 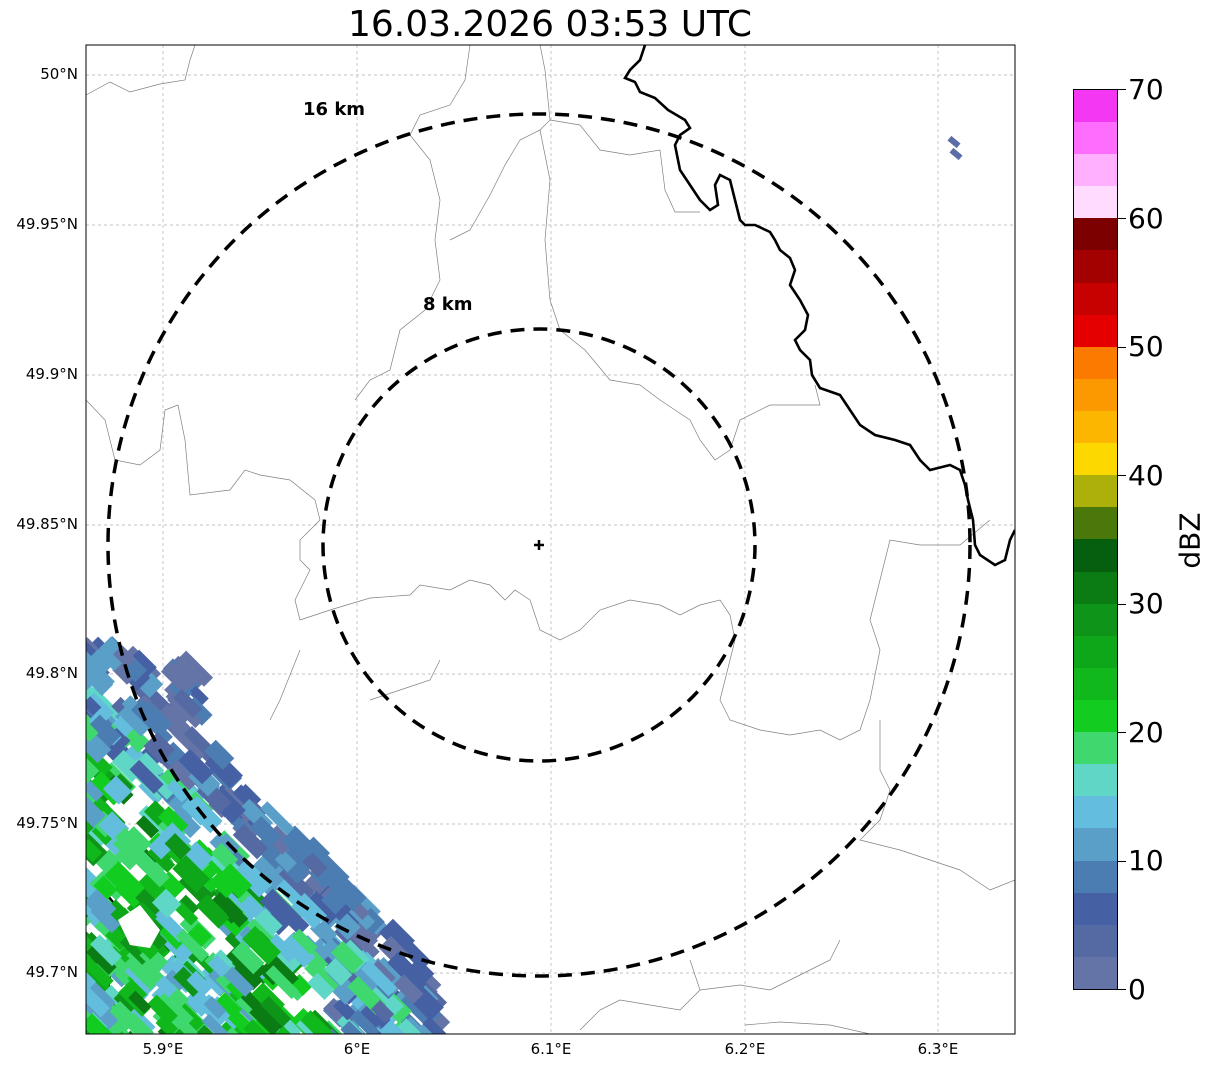 I want to click on colorbar-tick-label: 20, so click(x=1146, y=732).